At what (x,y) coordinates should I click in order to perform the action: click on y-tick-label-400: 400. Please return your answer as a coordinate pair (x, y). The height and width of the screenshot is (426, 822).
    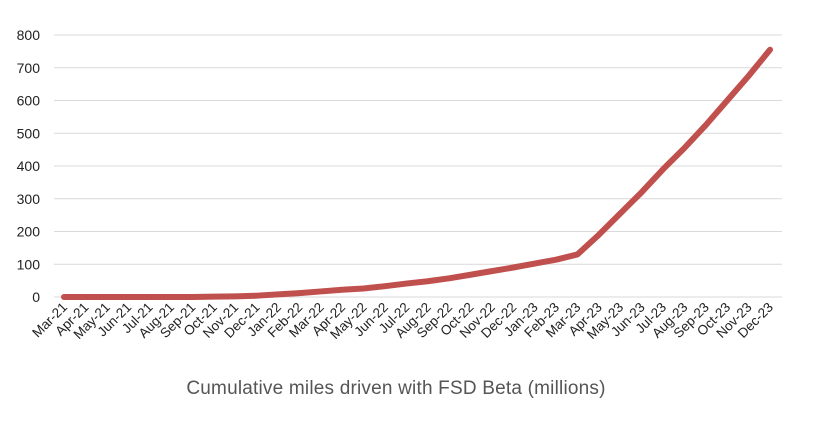
    Looking at the image, I should click on (29, 166).